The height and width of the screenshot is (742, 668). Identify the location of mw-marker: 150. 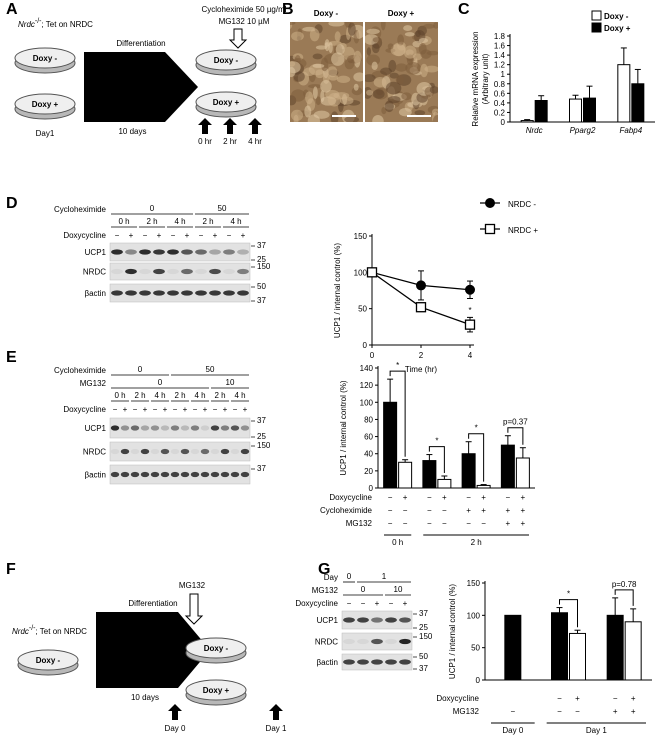
(264, 266).